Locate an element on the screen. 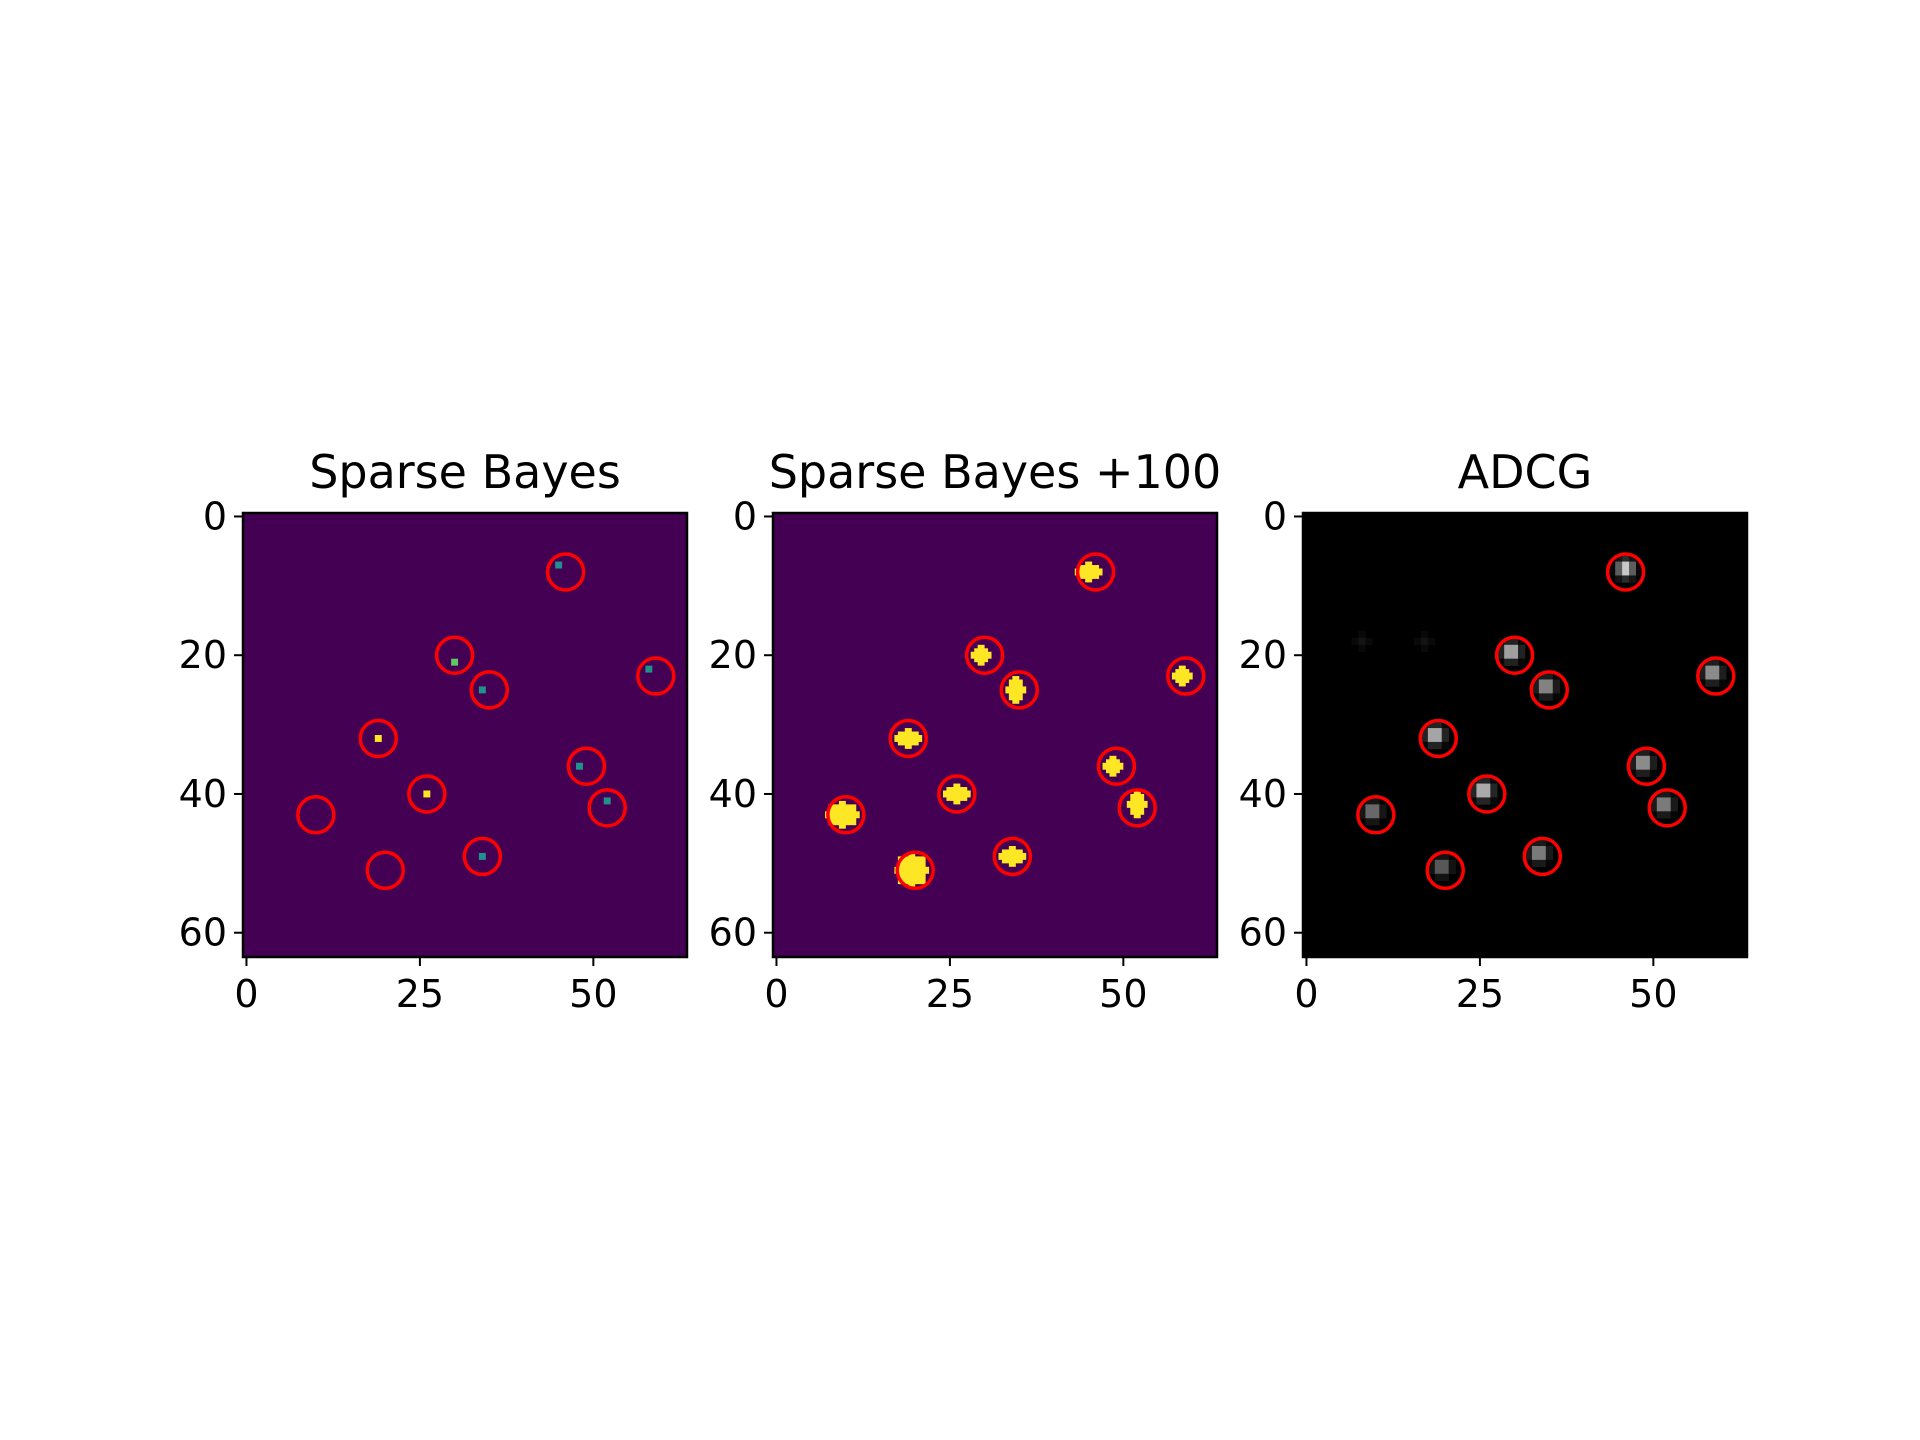 This screenshot has height=1440, width=1920. panel-sparse-bayes-100: Sparse Bayes +100 0 25 50 0 20 40 60 is located at coordinates (965, 730).